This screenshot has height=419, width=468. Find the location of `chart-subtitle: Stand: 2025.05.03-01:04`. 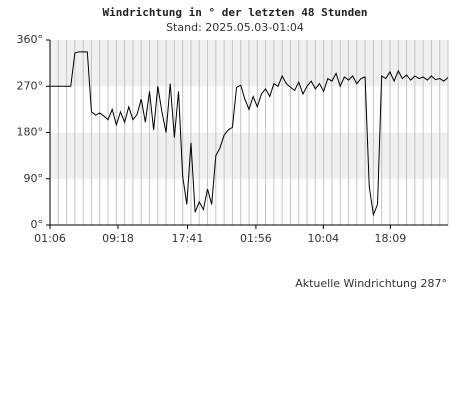

chart-subtitle: Stand: 2025.05.03-01:04 is located at coordinates (235, 27).